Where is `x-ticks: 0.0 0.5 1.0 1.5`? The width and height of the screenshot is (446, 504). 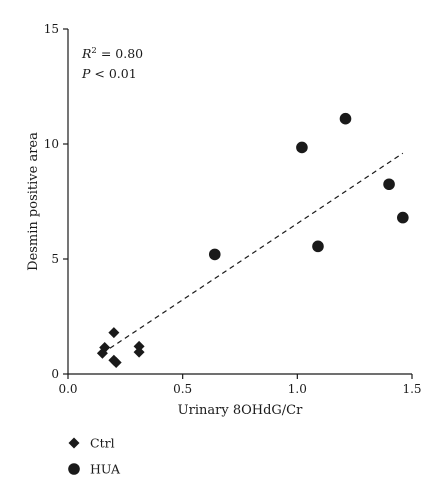
x-ticks: 0.0 0.5 1.0 1.5 is located at coordinates (240, 385).